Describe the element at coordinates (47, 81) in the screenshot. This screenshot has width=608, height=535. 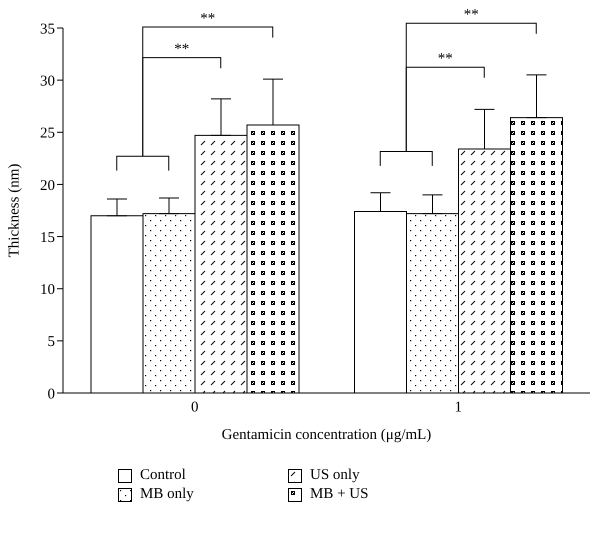
I see `y-tick-label: 30` at that location.